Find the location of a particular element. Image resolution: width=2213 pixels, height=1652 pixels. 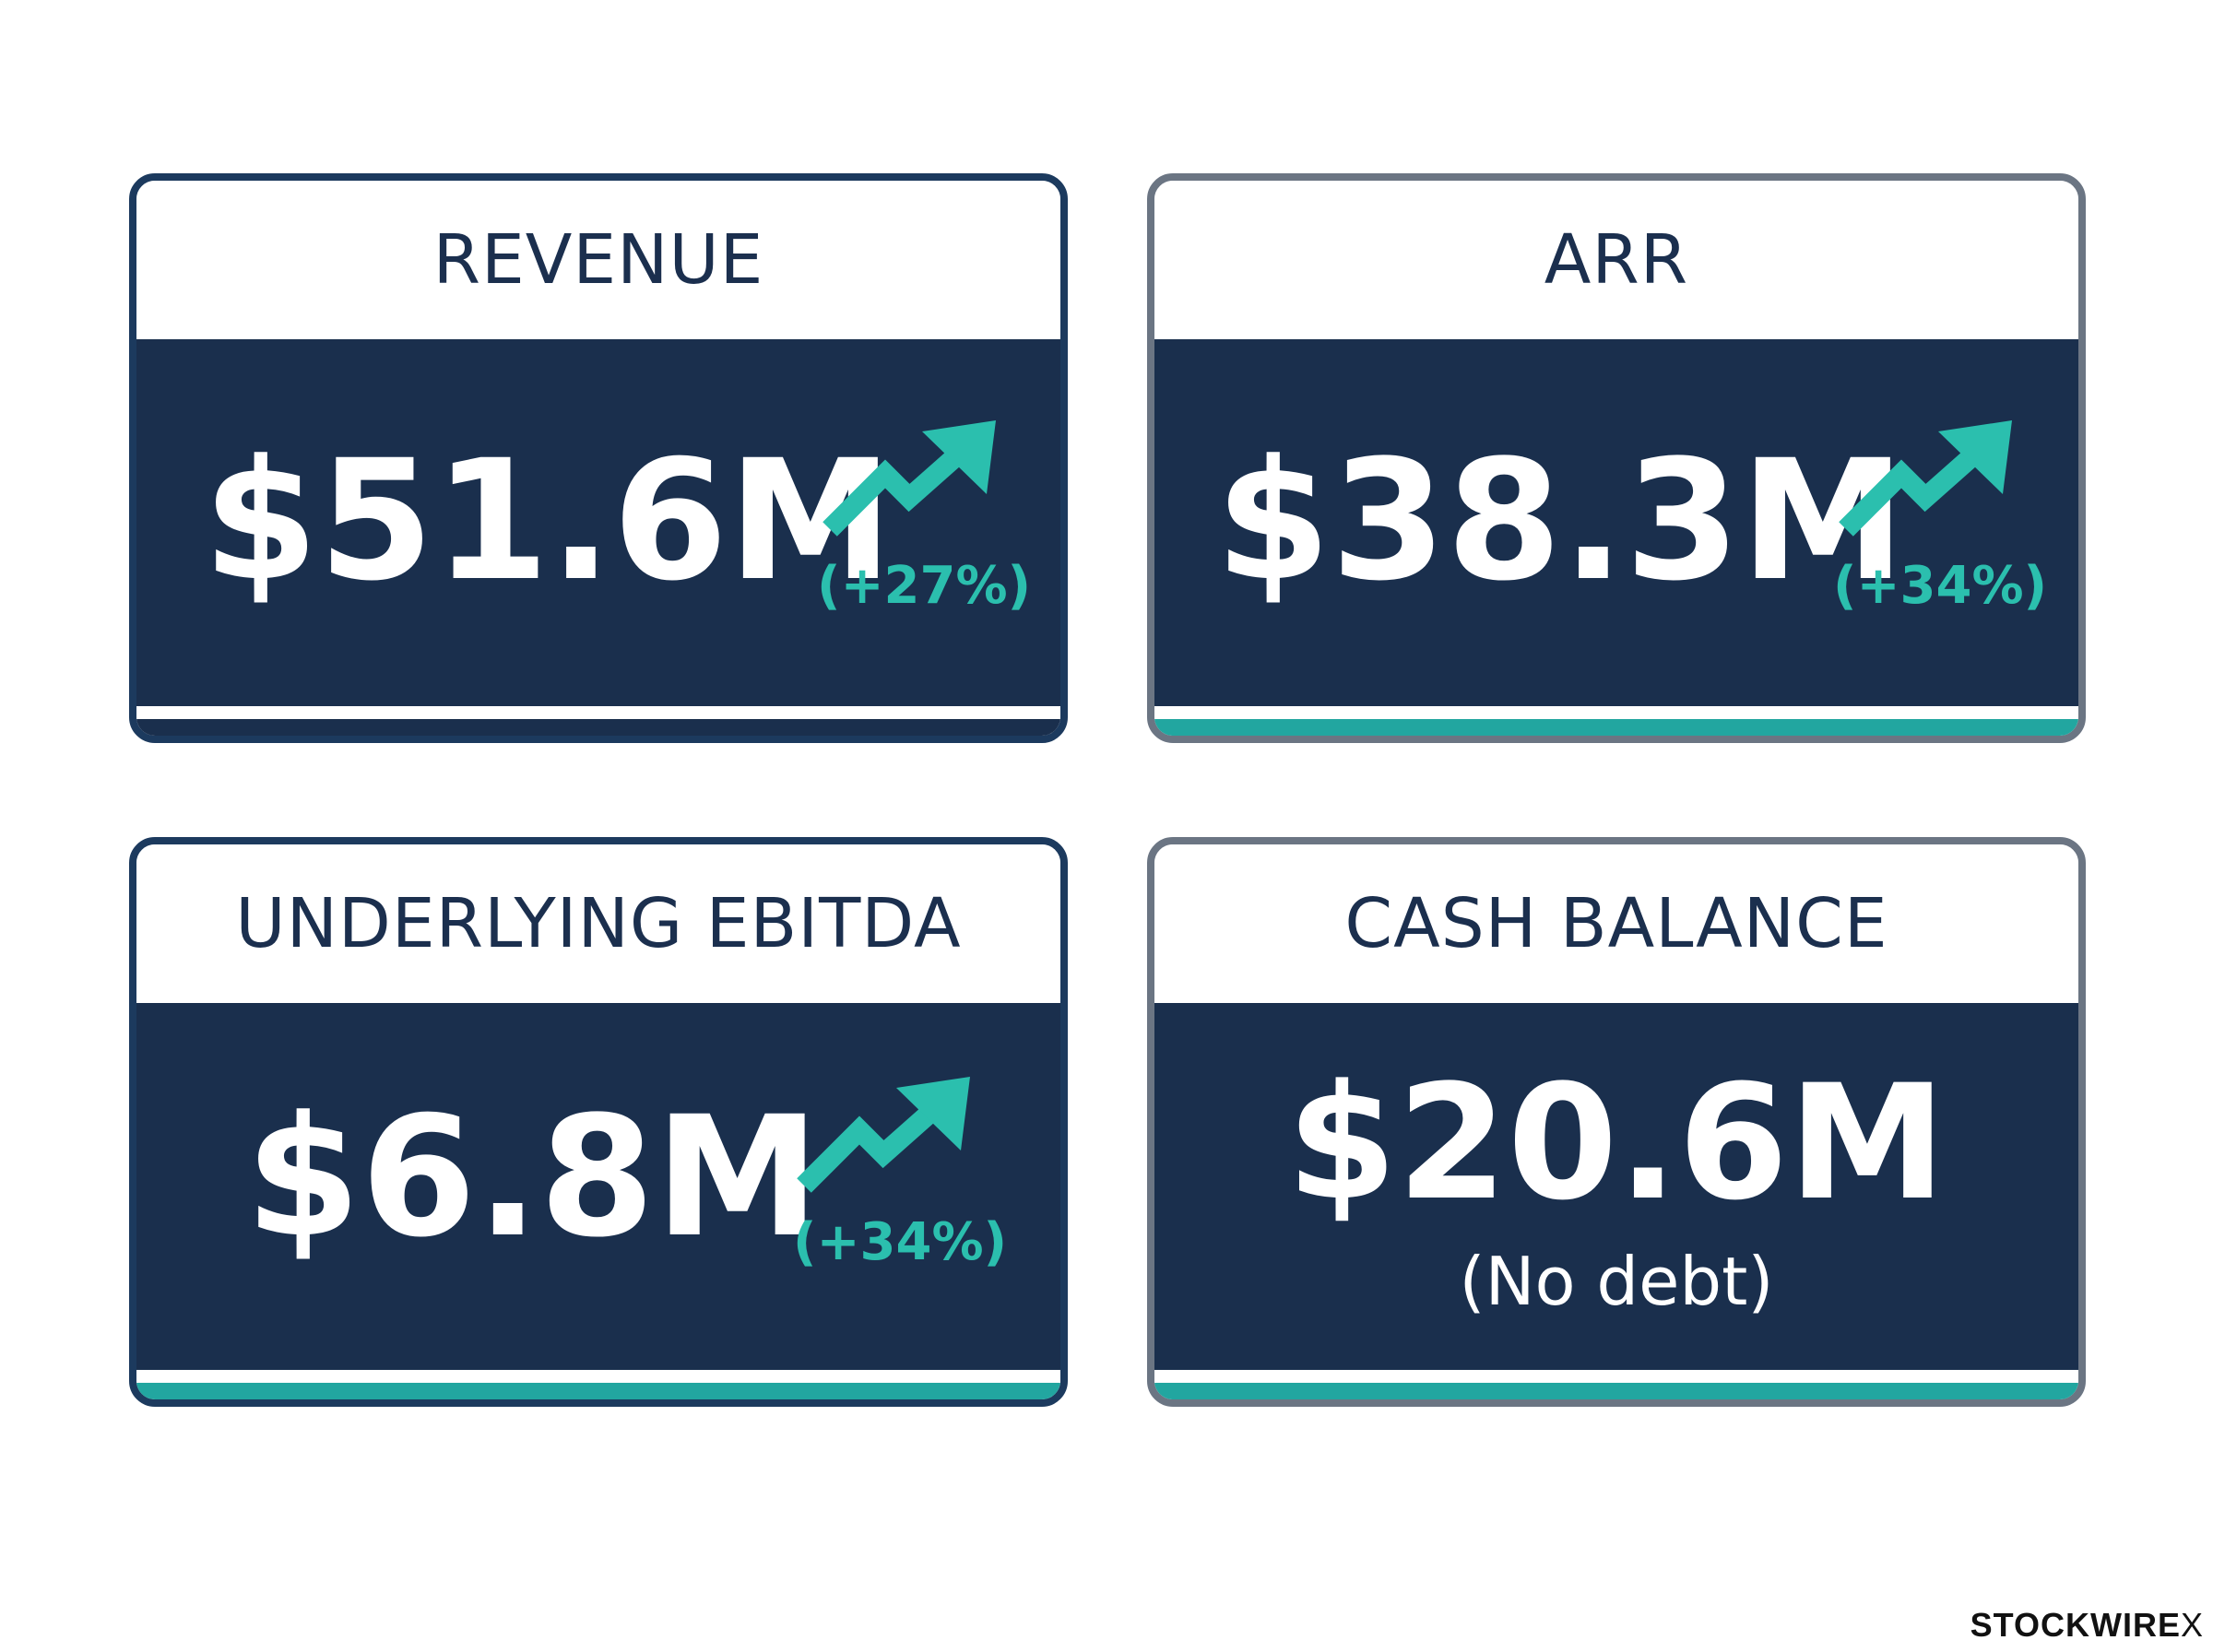

card-header: REVENUE is located at coordinates (598, 260).